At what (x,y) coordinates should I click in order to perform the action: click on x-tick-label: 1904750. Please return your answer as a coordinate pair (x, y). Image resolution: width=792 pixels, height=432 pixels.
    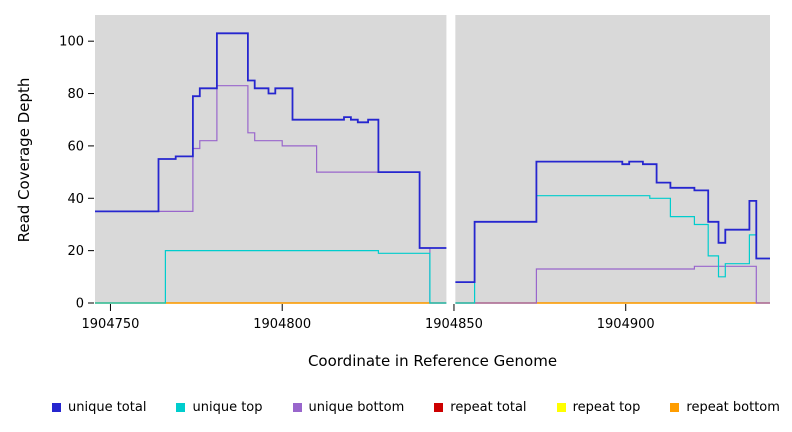
    Looking at the image, I should click on (111, 324).